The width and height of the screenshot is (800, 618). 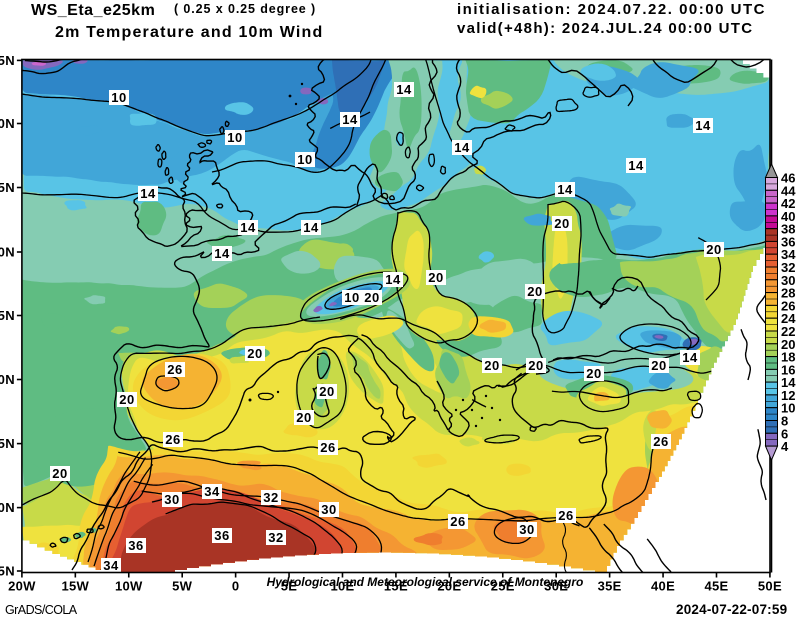 What do you see at coordinates (236, 586) in the screenshot?
I see `svg-text: 0` at bounding box center [236, 586].